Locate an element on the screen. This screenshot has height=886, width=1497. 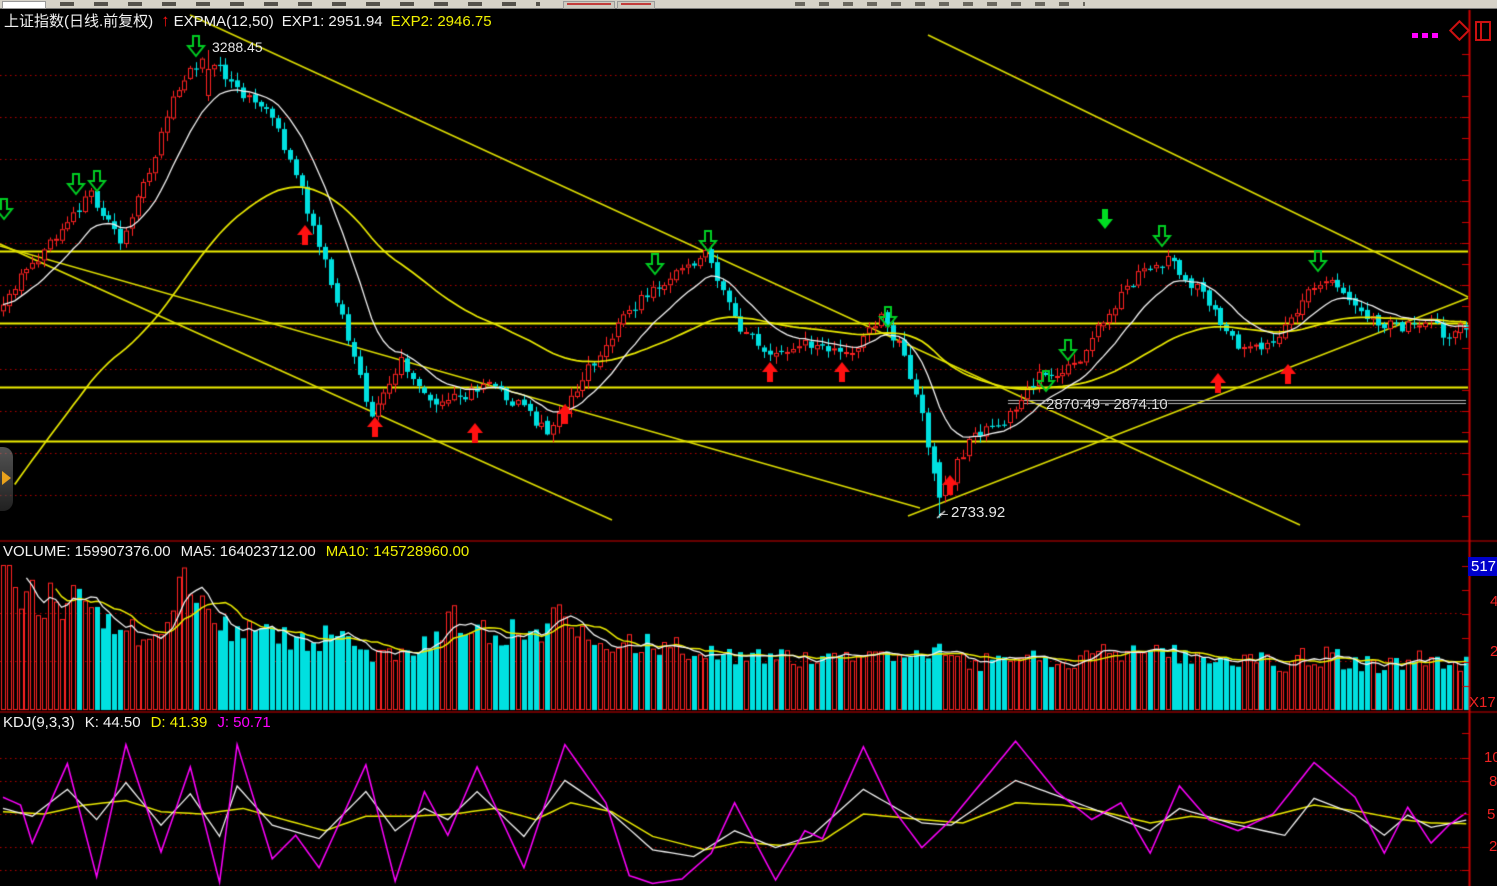
kdj-name: KDJ(9,3,3) is located at coordinates (39, 722).